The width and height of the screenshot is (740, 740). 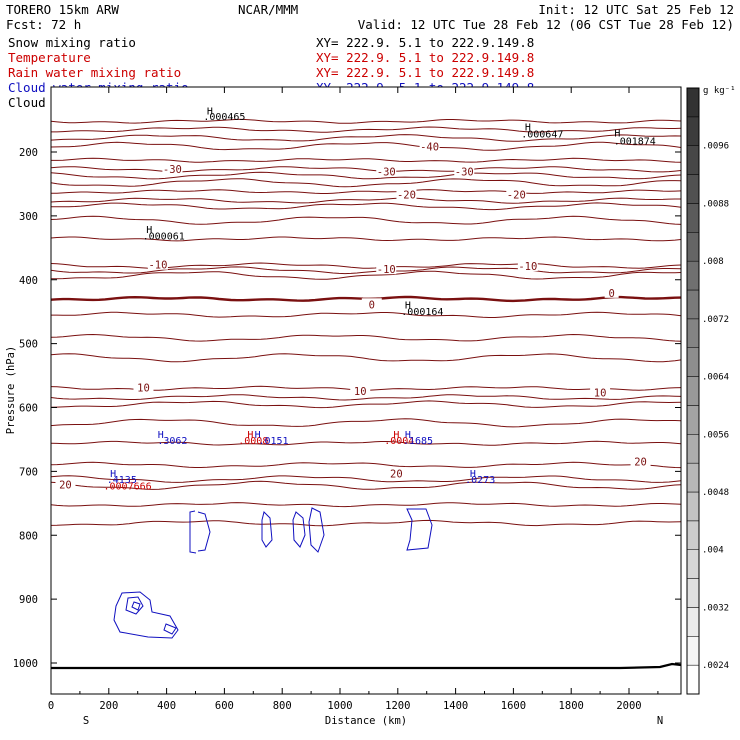 What do you see at coordinates (28, 472) in the screenshot?
I see `y-tick-label: 700` at bounding box center [28, 472].